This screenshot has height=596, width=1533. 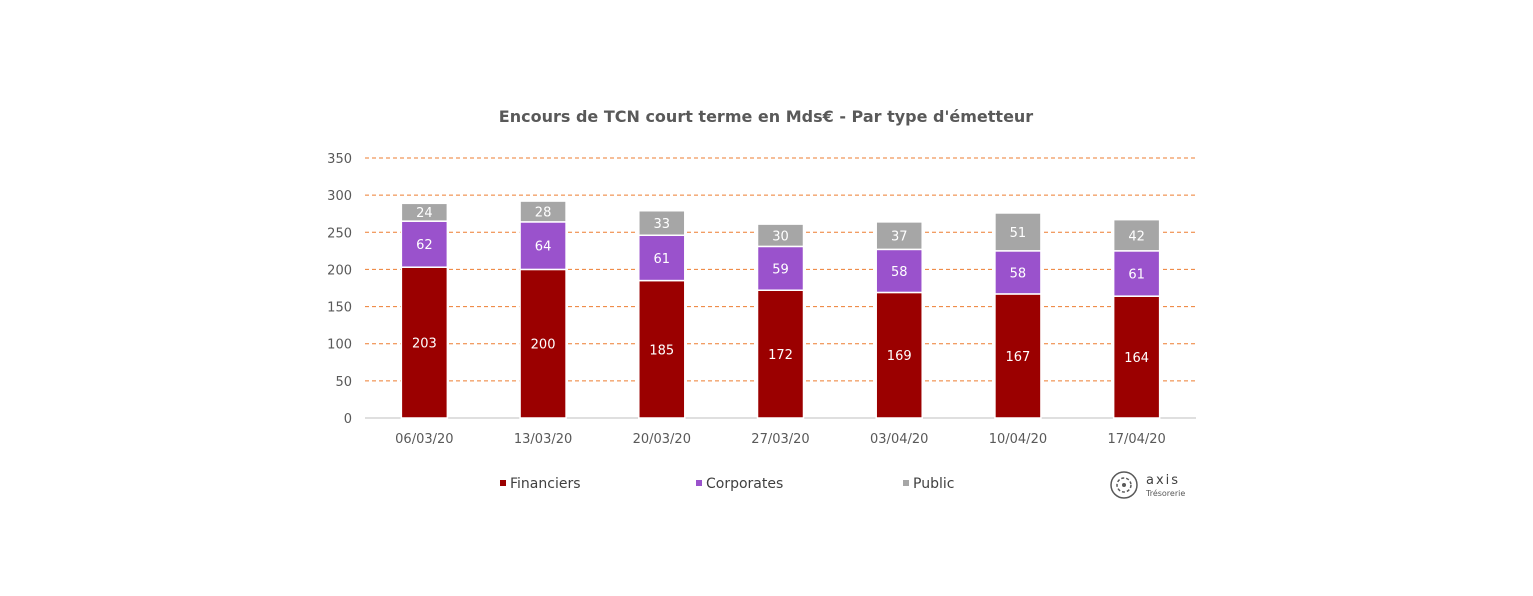 I want to click on y-tick-label: 50, so click(x=343, y=382).